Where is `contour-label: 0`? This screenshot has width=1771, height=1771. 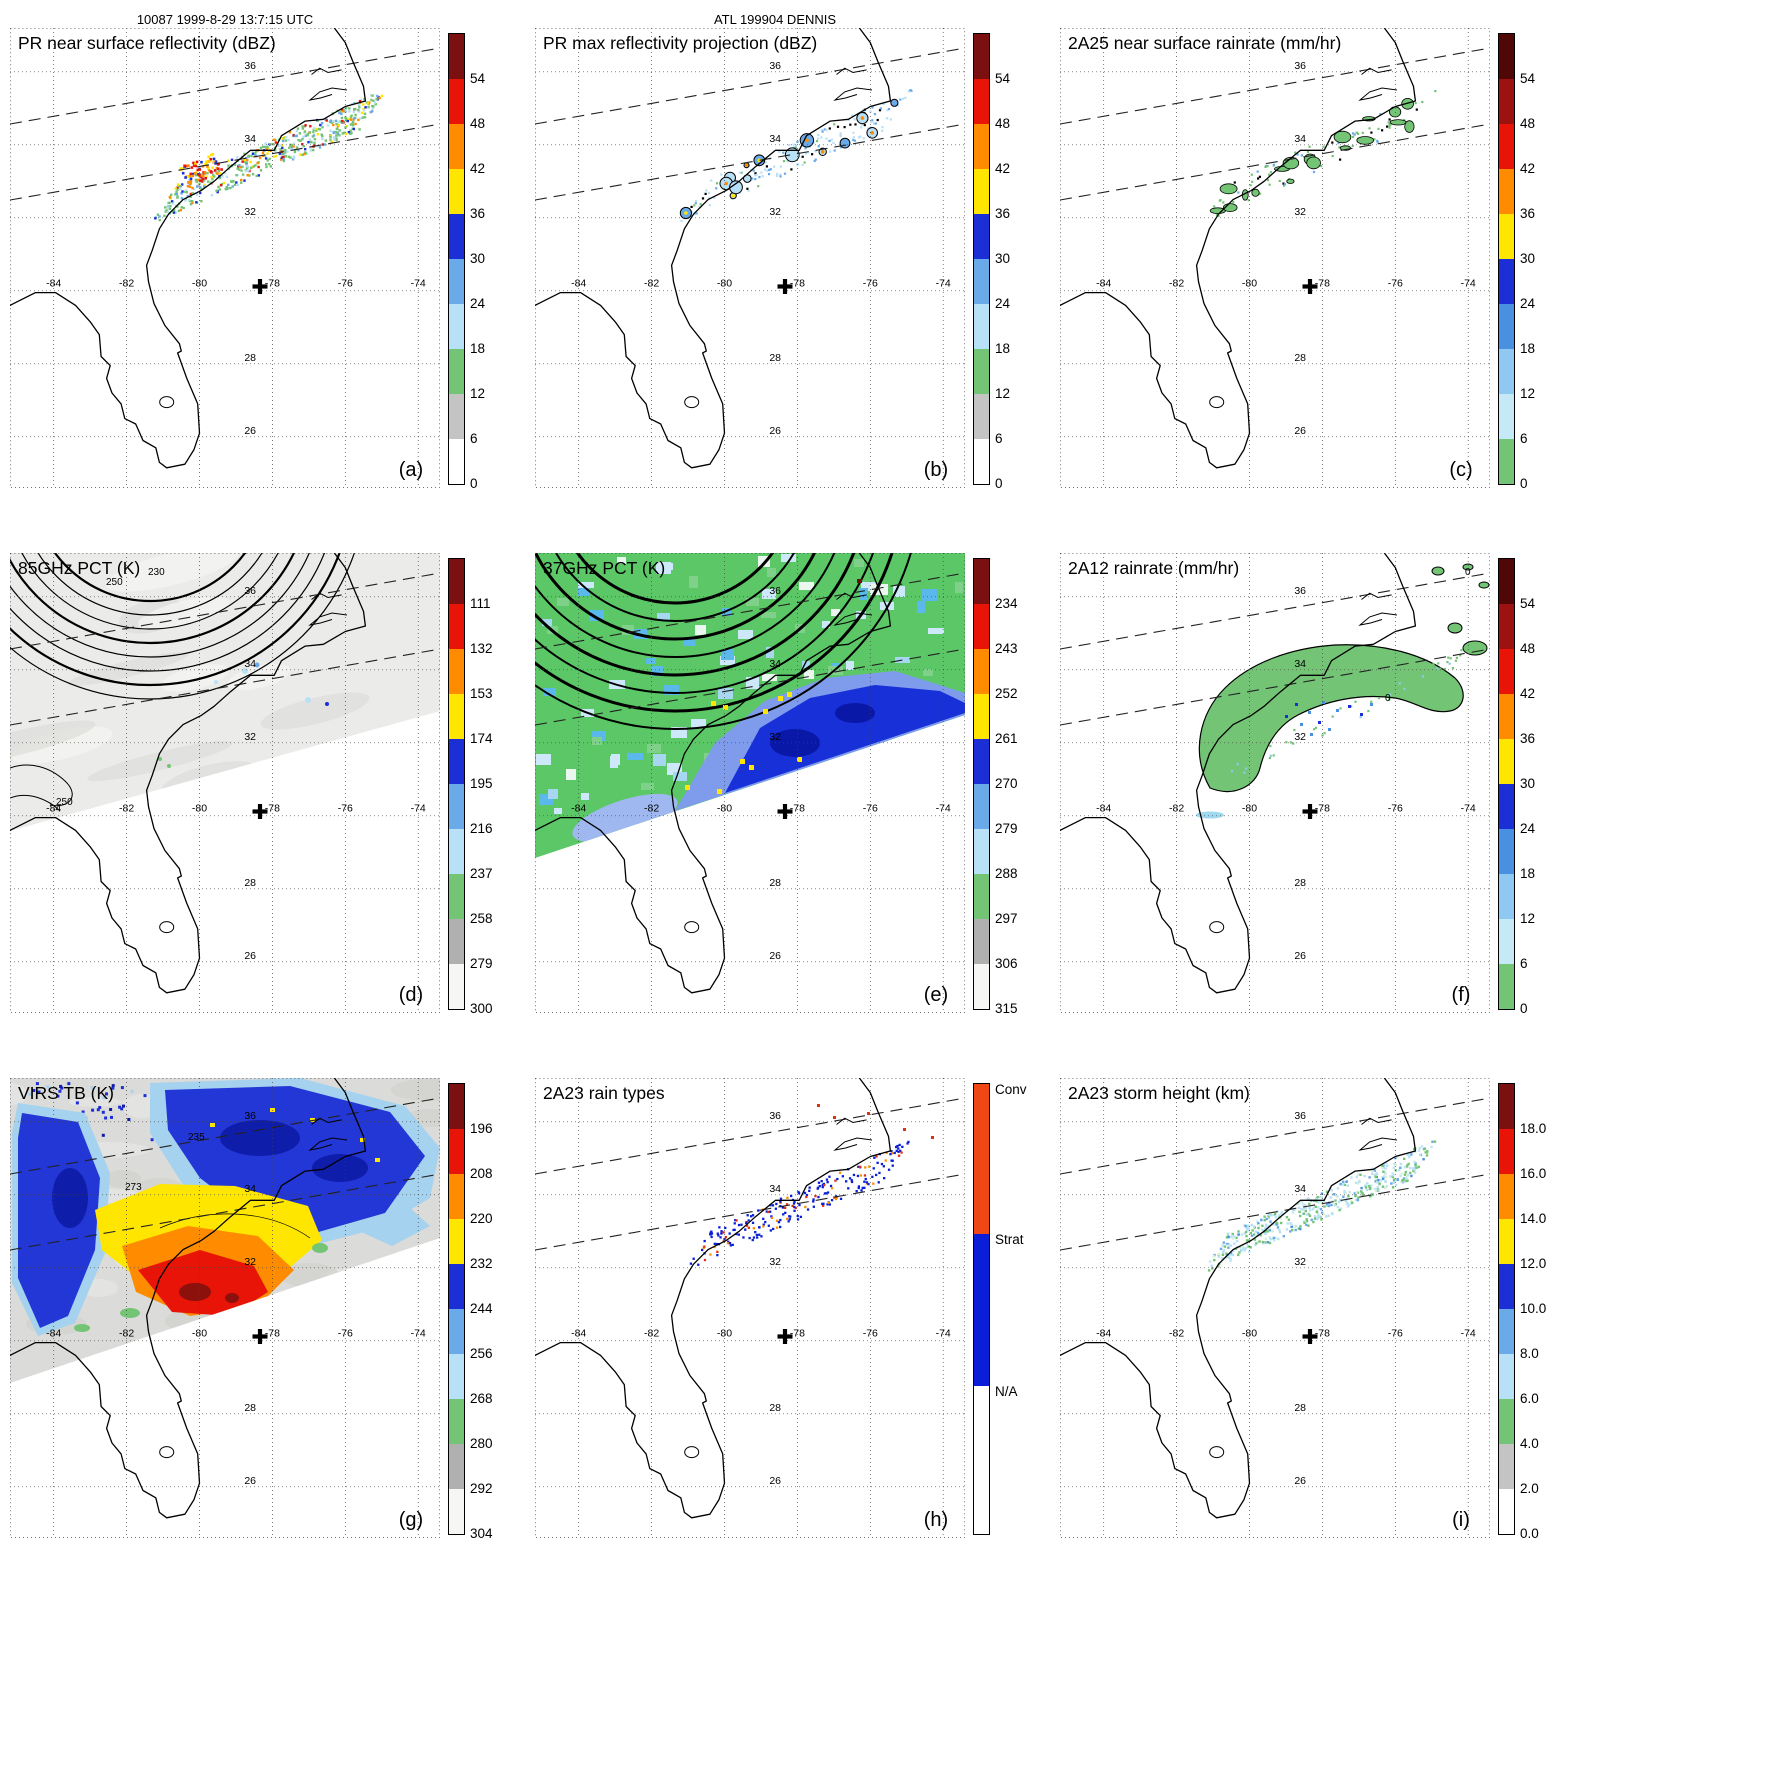 contour-label: 0 is located at coordinates (1468, 572).